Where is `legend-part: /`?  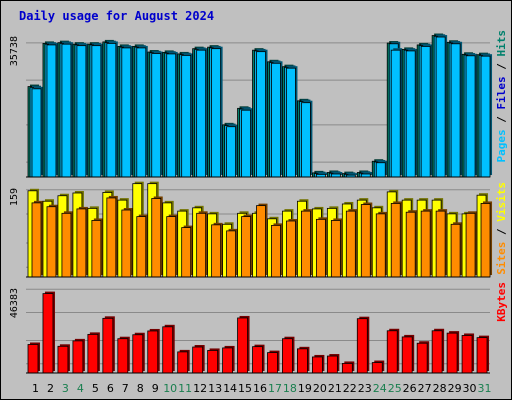
legend-part: / is located at coordinates (501, 120).